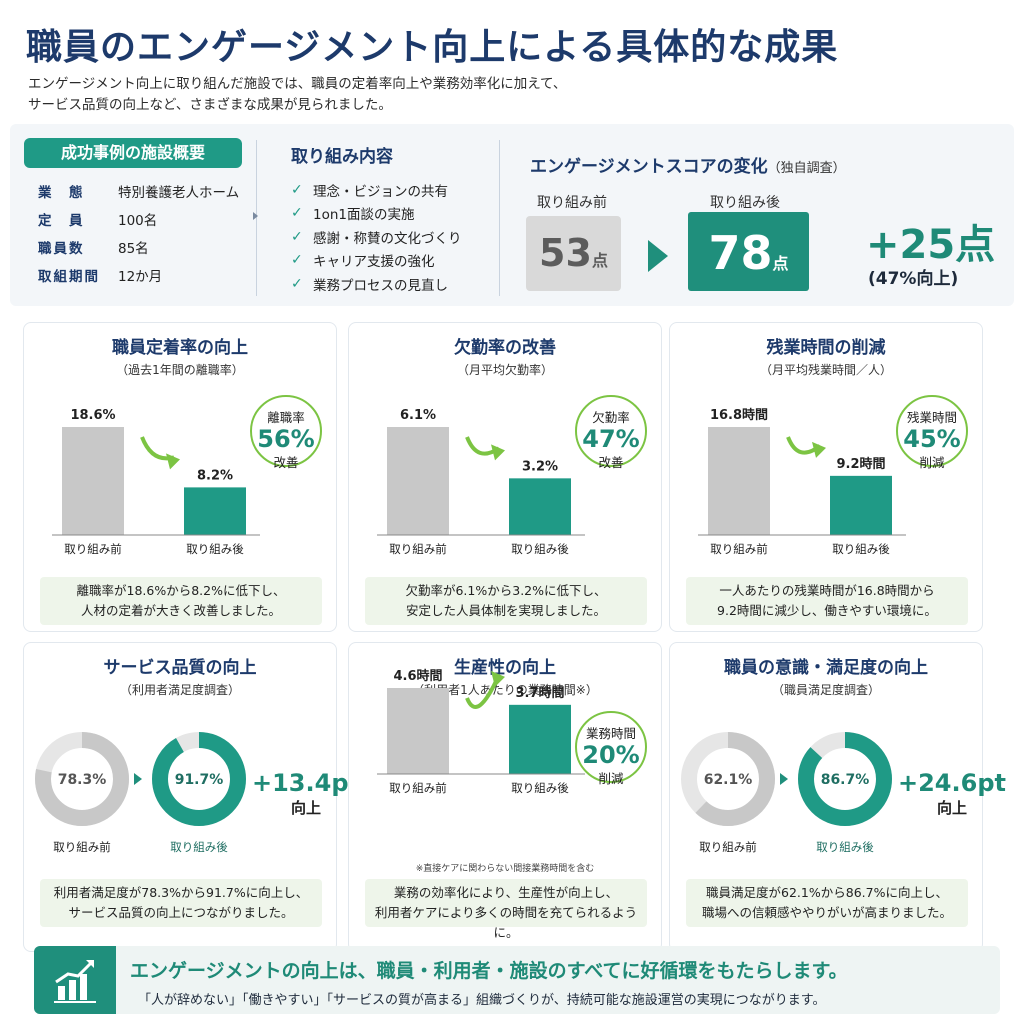 The image size is (1024, 1024). What do you see at coordinates (827, 892) in the screenshot?
I see `card-note-line: 職員満足度が62.1%から86.7%に向上し、` at bounding box center [827, 892].